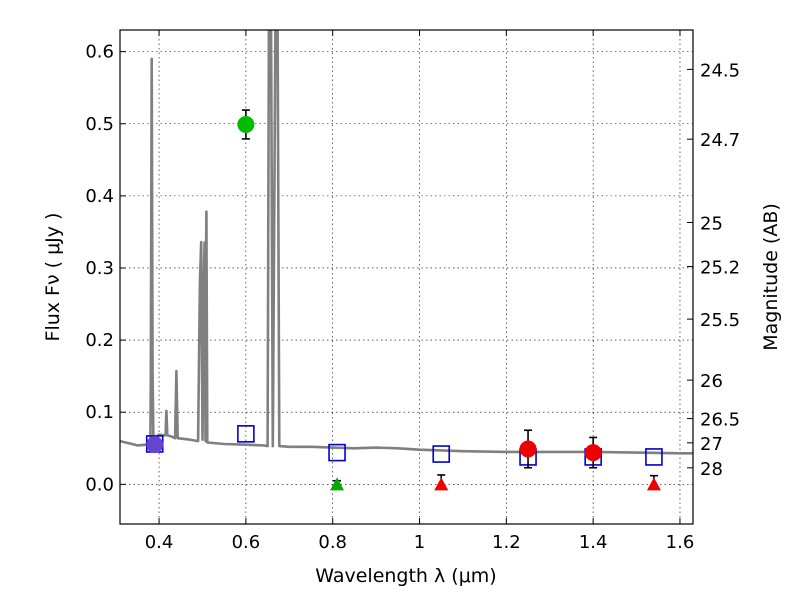 The height and width of the screenshot is (600, 800). I want to click on y-tick-label: 0.4, so click(99, 196).